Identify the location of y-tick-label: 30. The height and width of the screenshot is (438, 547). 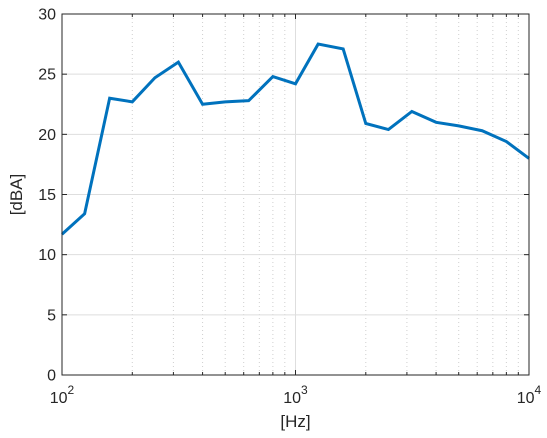
(47, 15).